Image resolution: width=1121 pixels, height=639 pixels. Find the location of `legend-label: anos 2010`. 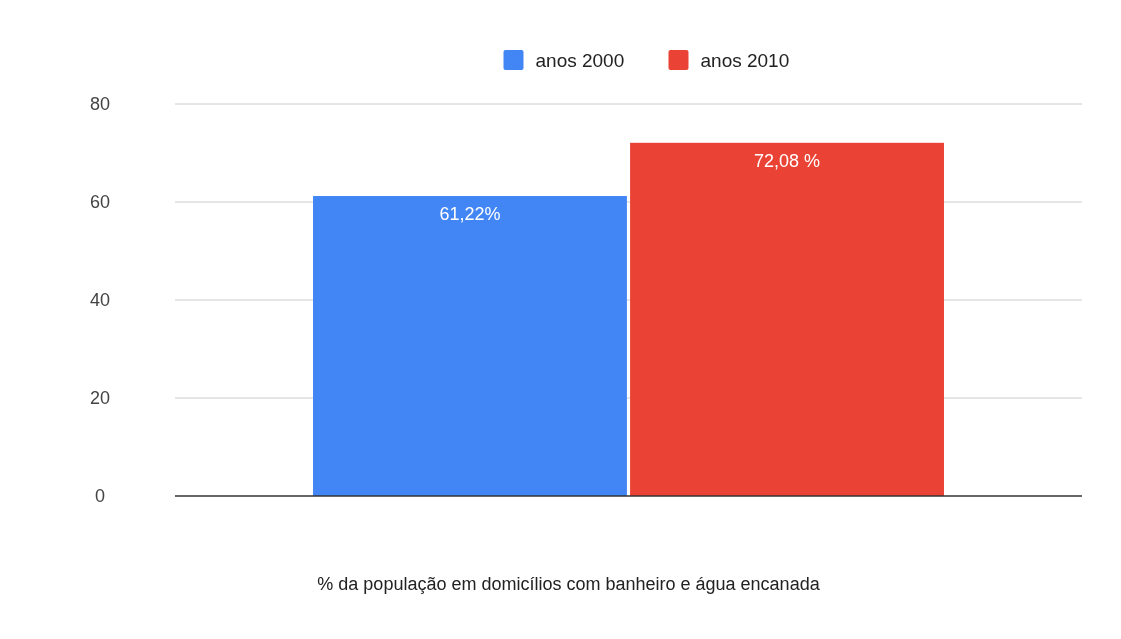

legend-label: anos 2010 is located at coordinates (745, 60).